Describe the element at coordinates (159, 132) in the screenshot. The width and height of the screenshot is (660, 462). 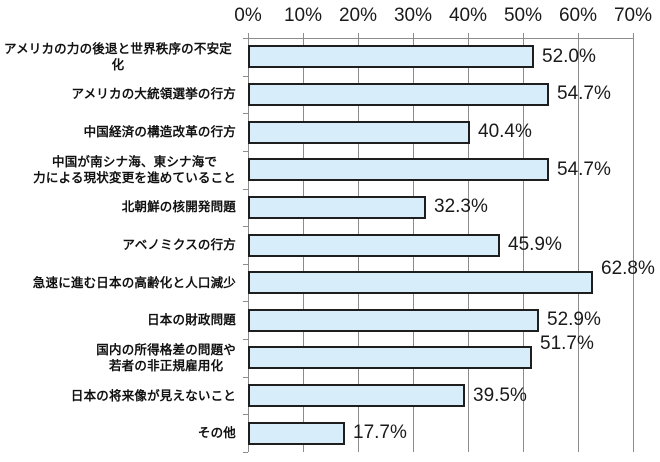
I see `category-label: 中国経済の構造改革の行方` at that location.